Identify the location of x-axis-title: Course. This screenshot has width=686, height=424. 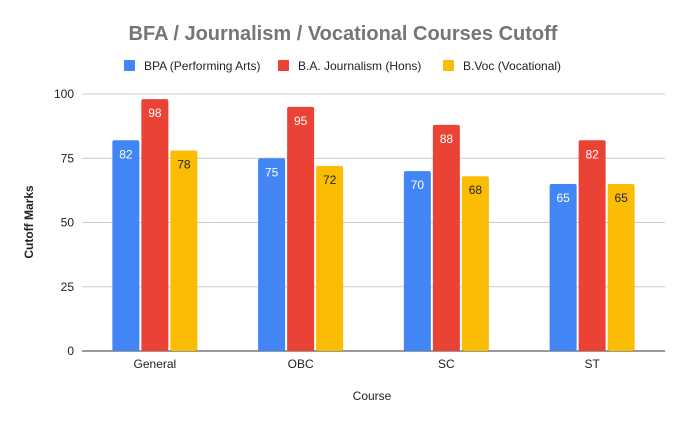
(372, 396).